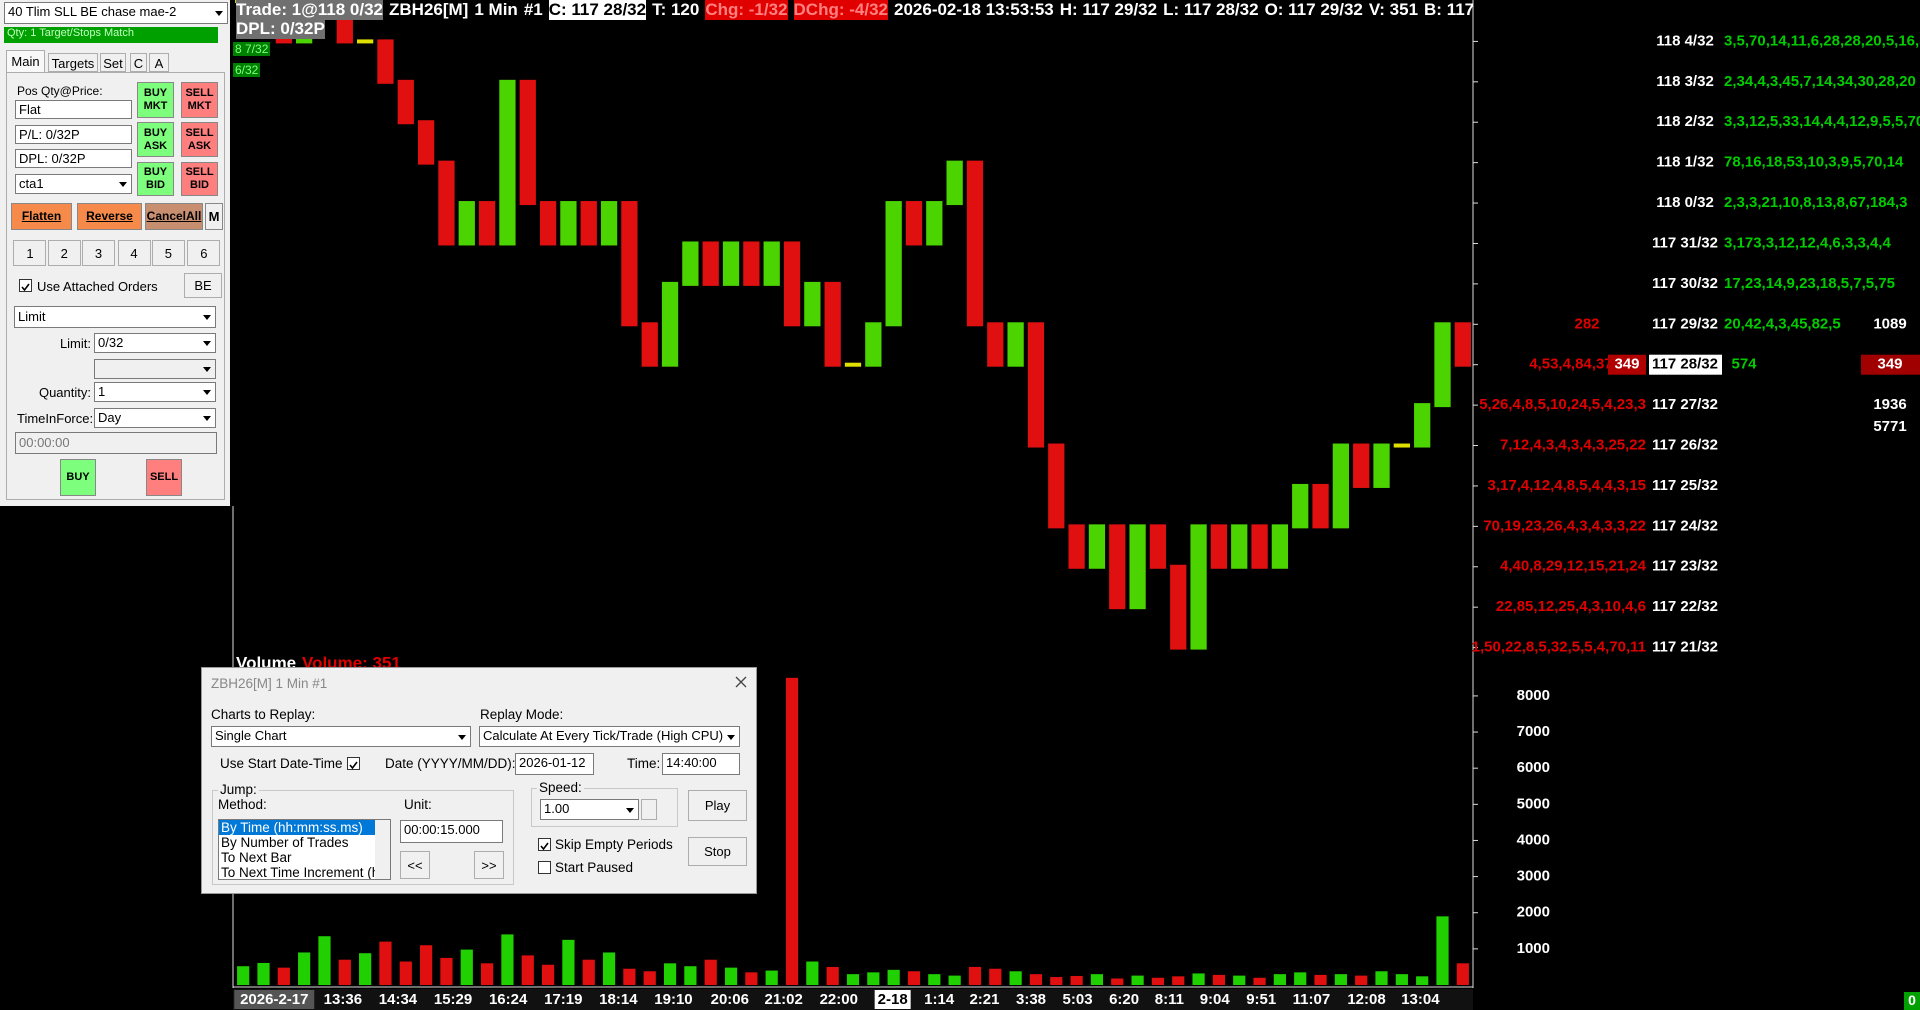  Describe the element at coordinates (1562, 404) in the screenshot. I see `bid-sizes: 5,26,4,8,5,10,24,5,4,23,3` at that location.